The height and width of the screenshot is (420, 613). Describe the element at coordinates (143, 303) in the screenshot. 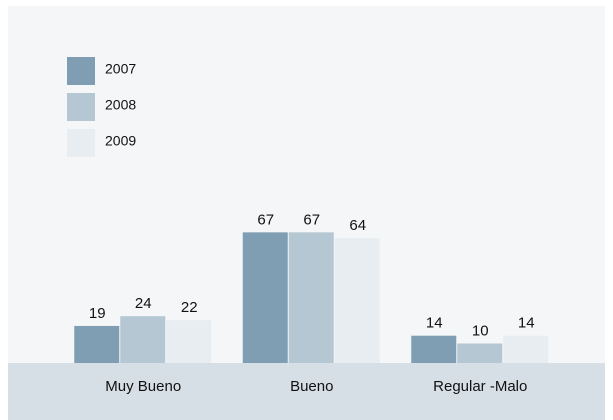

I see `data-label: 24` at that location.